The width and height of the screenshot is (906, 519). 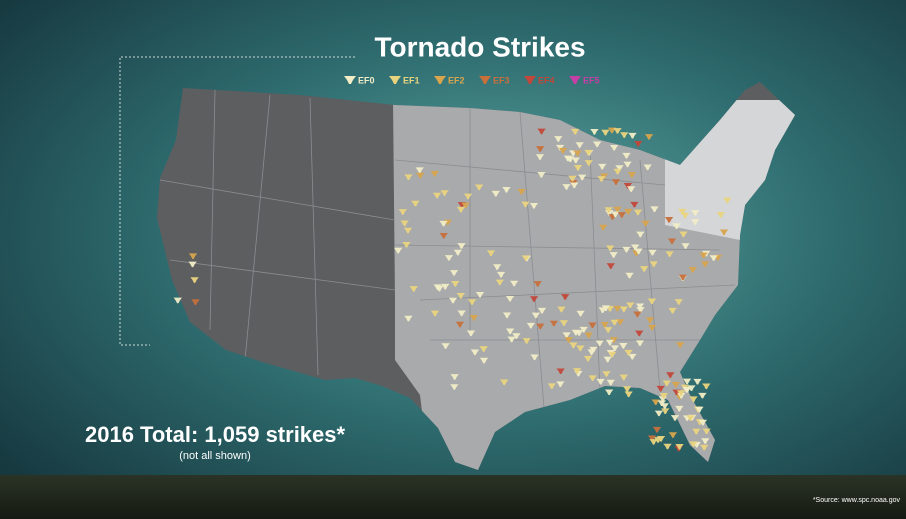 I want to click on legend-label: EF5, so click(x=591, y=80).